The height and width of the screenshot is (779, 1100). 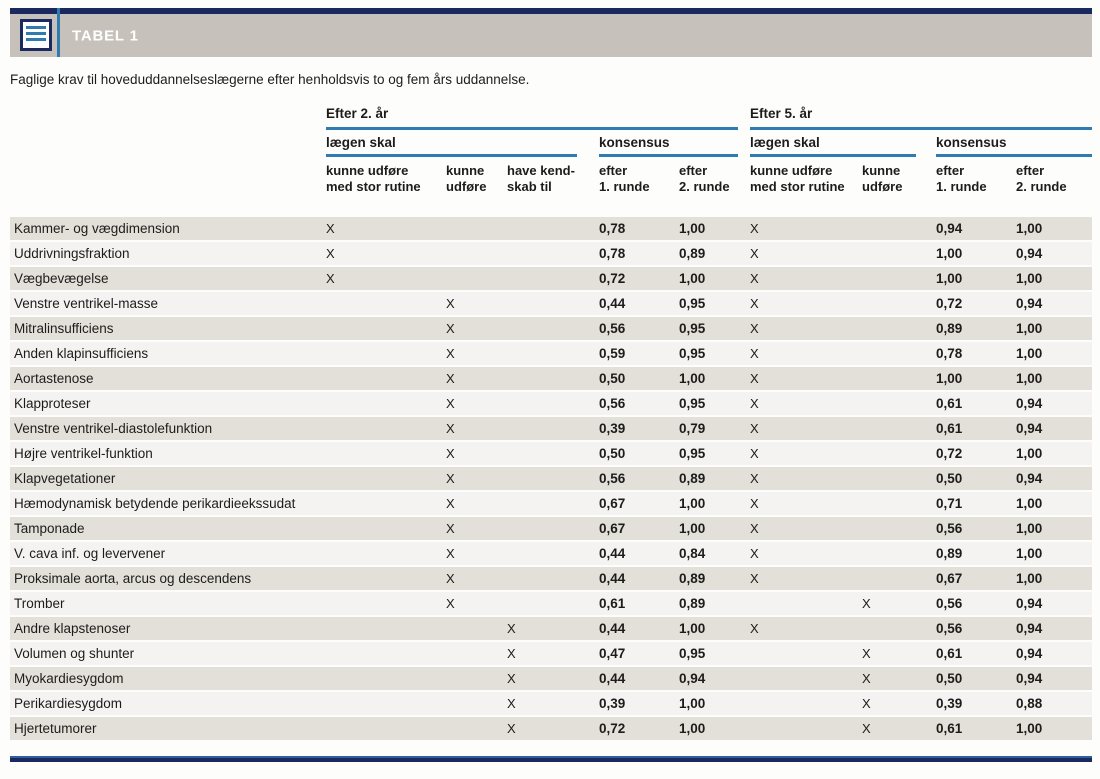 I want to click on row-topic-label: Perikardiesygdom, so click(x=68, y=703).